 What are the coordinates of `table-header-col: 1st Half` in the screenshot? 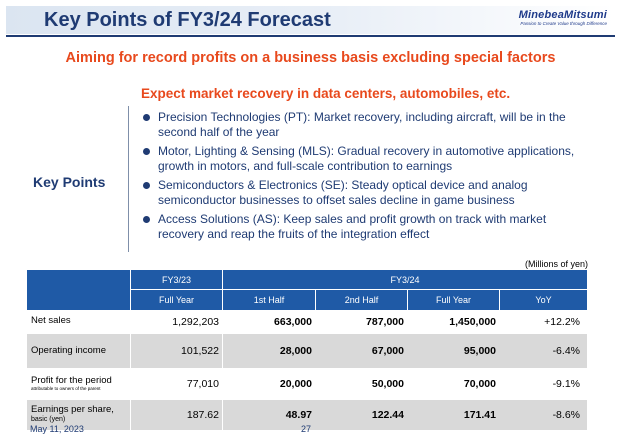 It's located at (269, 300).